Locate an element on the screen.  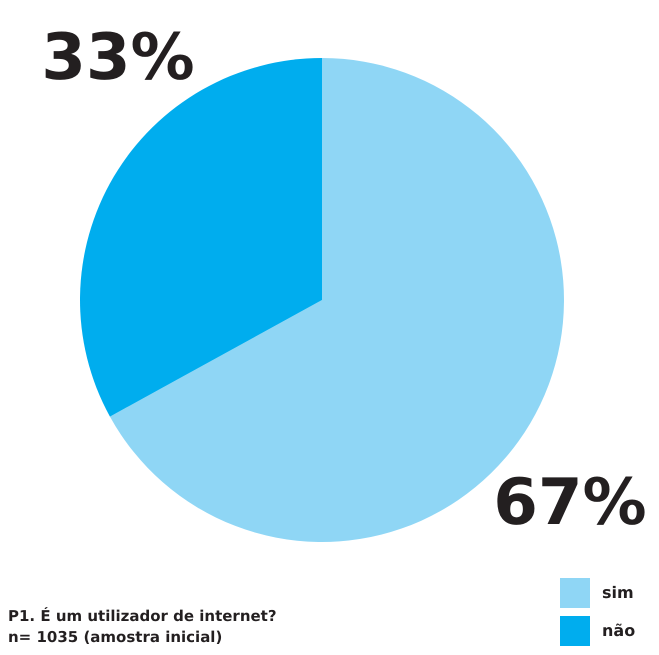
data-label: 33% is located at coordinates (118, 58).